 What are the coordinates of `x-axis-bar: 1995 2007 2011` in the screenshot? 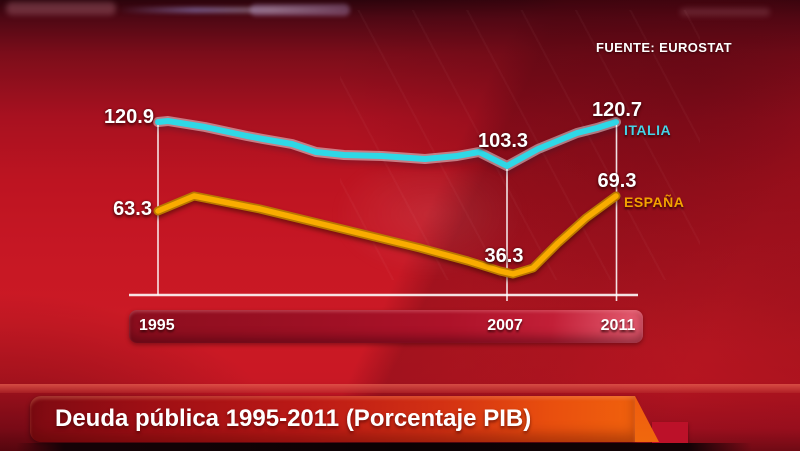 It's located at (386, 326).